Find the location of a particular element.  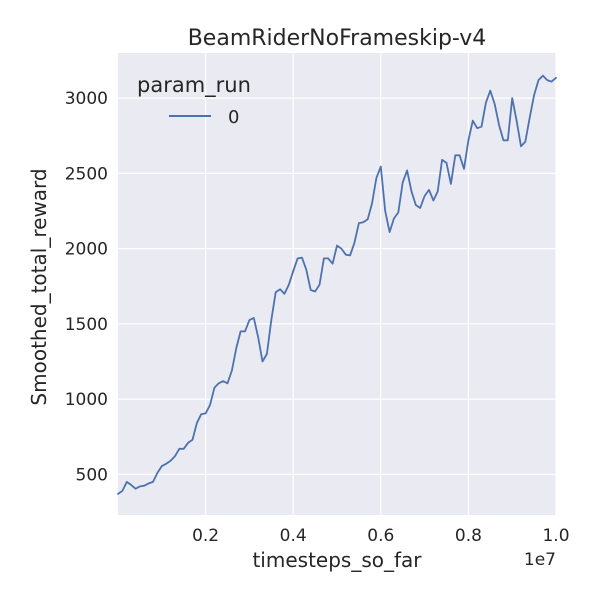

x-tick-label: 0.8 is located at coordinates (468, 536).